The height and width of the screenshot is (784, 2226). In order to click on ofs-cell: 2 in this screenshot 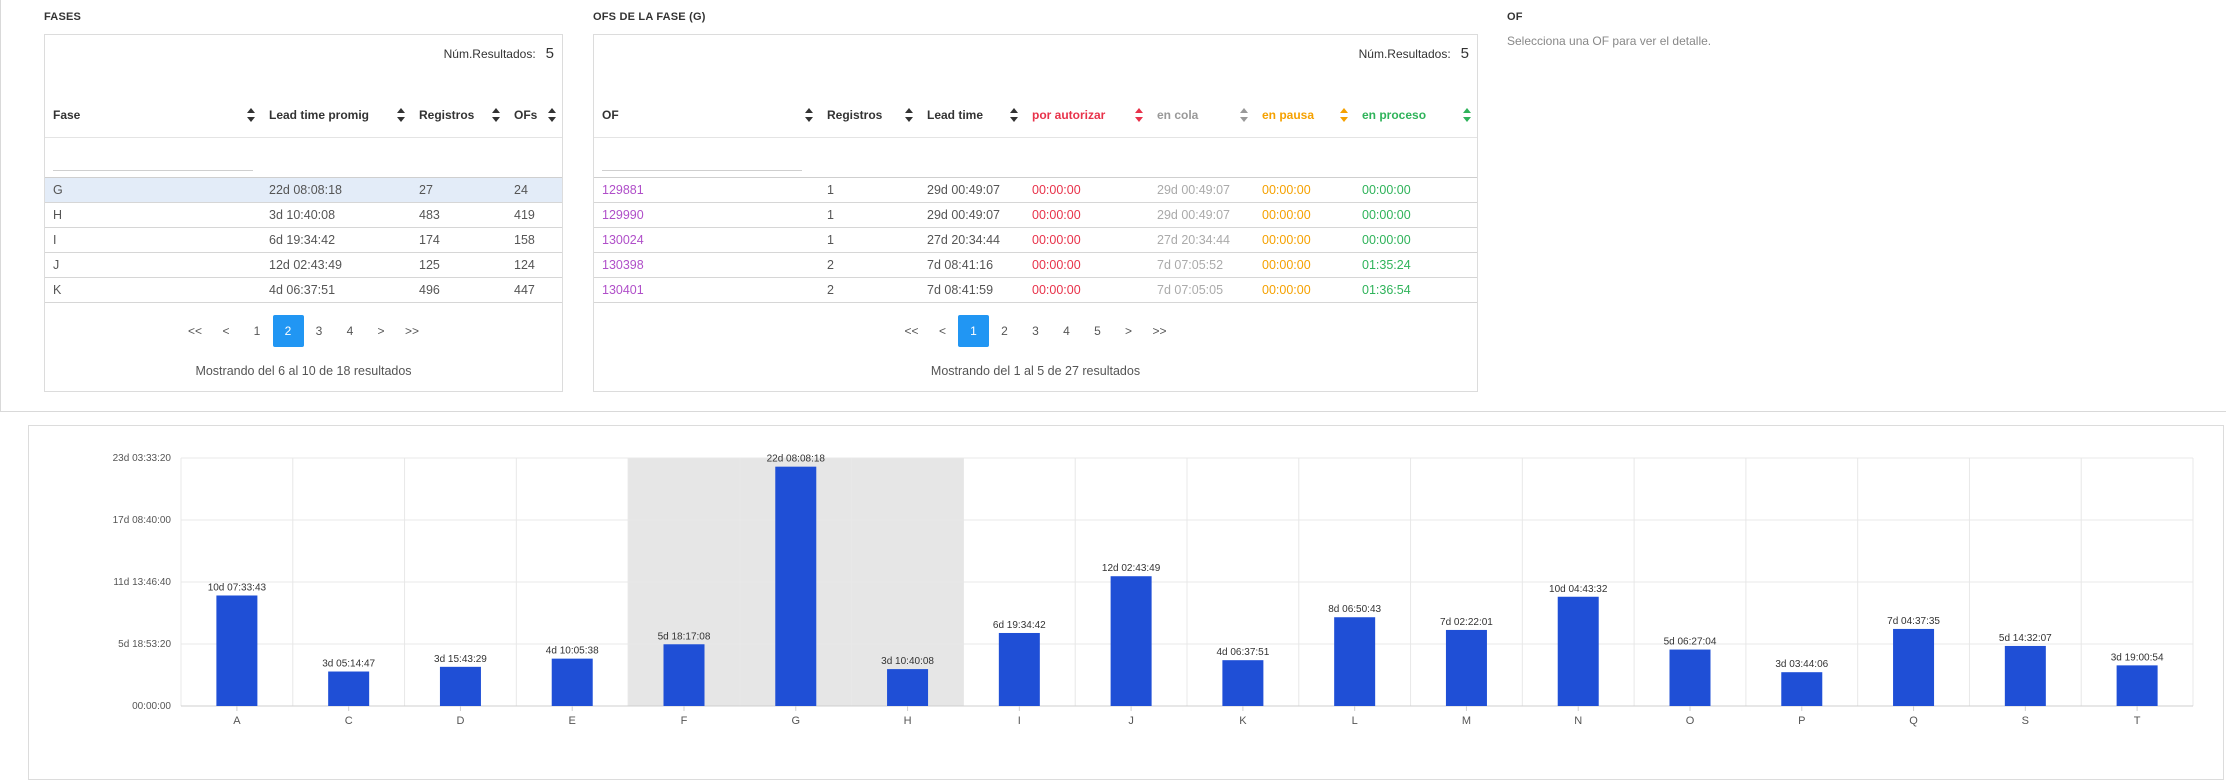, I will do `click(869, 265)`.